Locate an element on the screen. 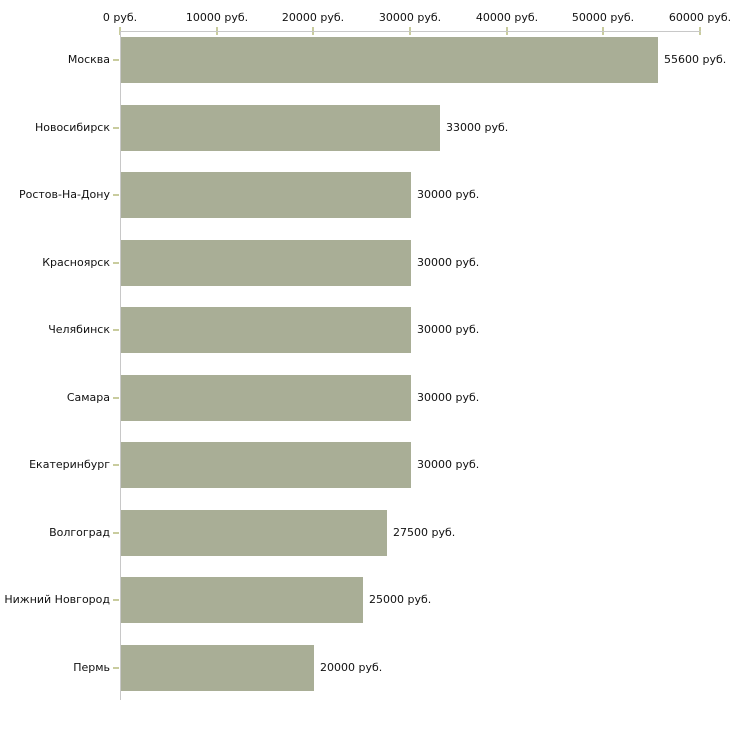  value-label: 55600 руб. is located at coordinates (695, 59).